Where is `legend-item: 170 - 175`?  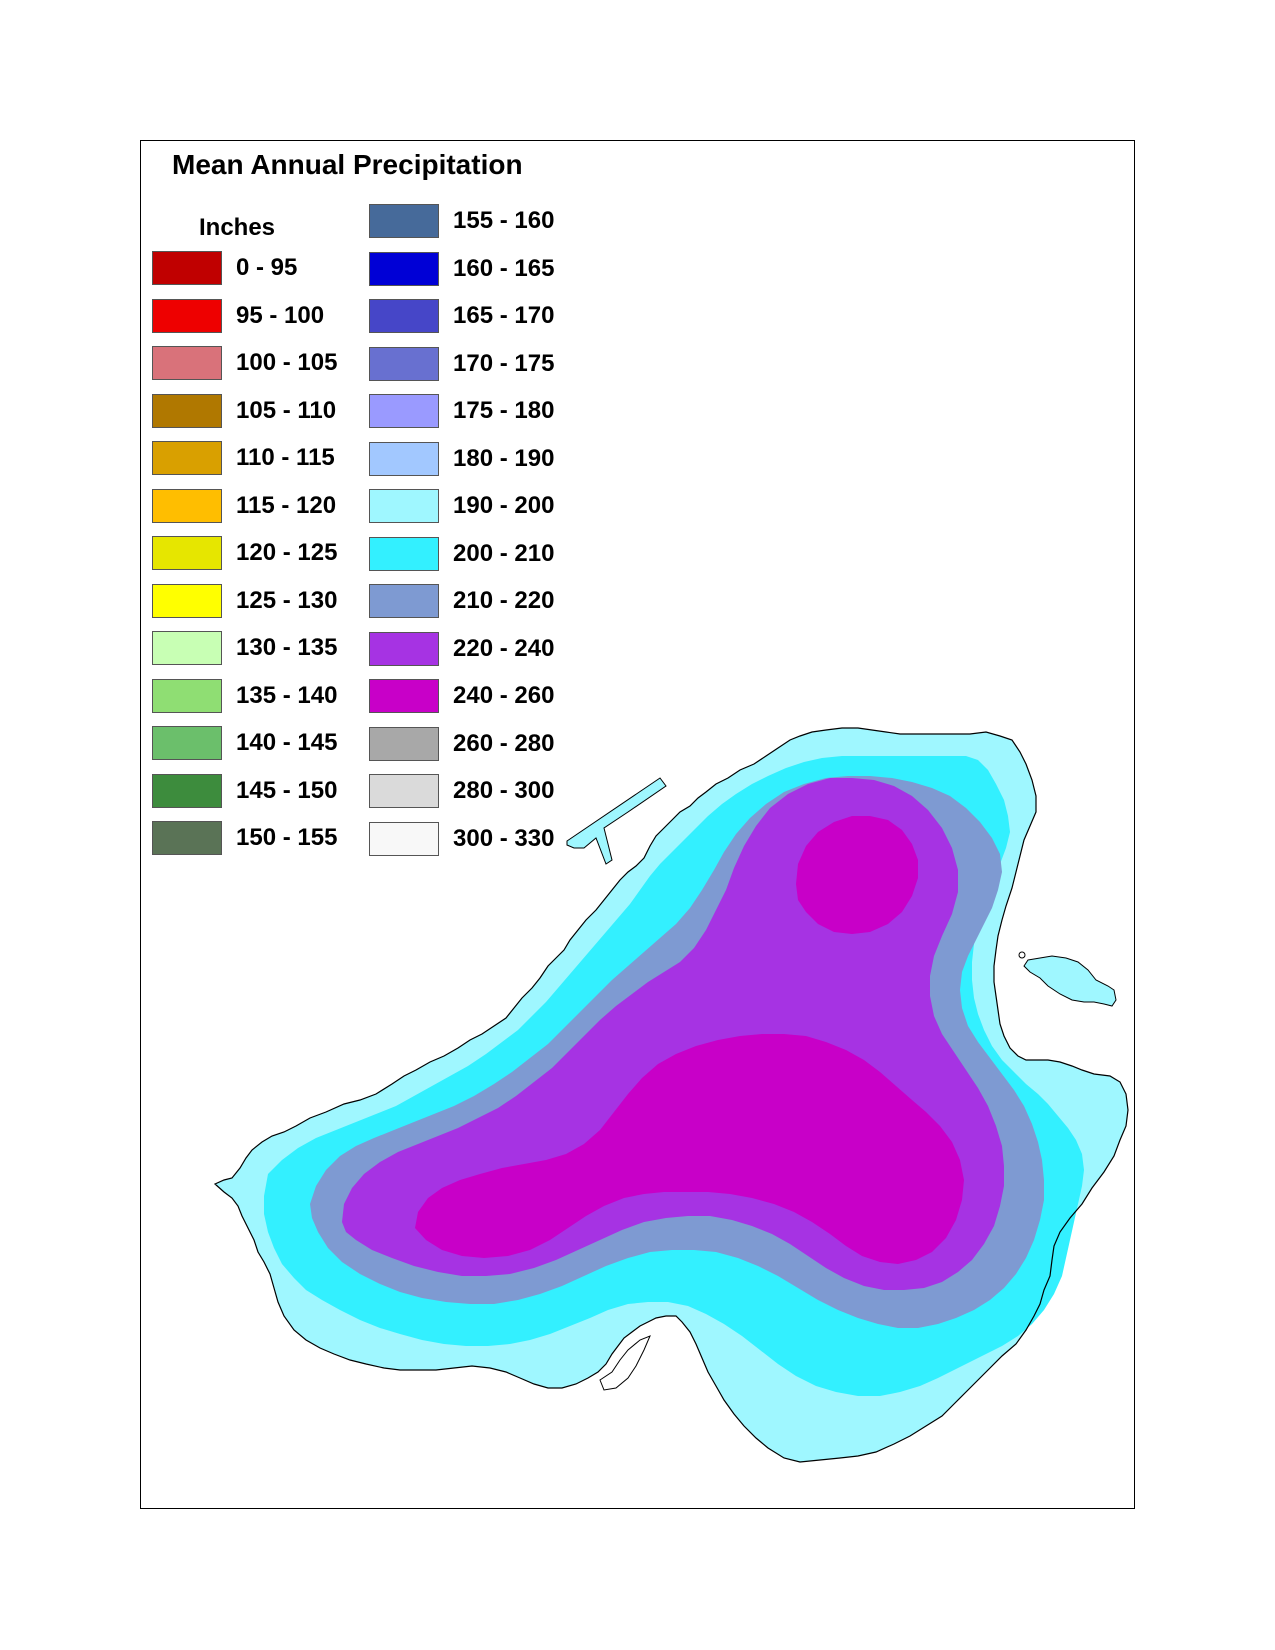 legend-item: 170 - 175 is located at coordinates (474, 370).